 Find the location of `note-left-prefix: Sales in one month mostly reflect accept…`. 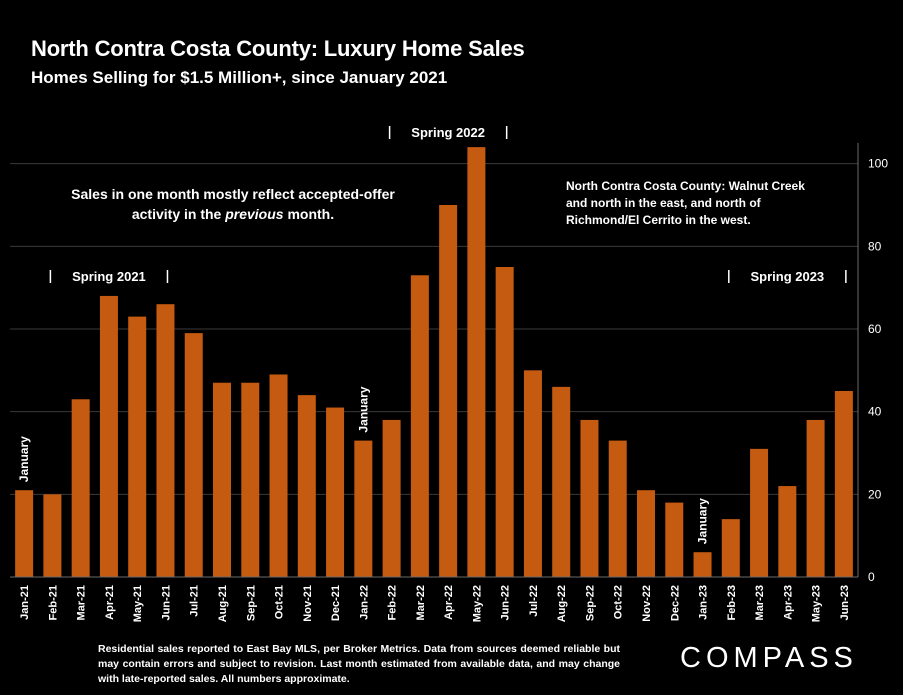

note-left-prefix: Sales in one month mostly reflect accept… is located at coordinates (233, 204).